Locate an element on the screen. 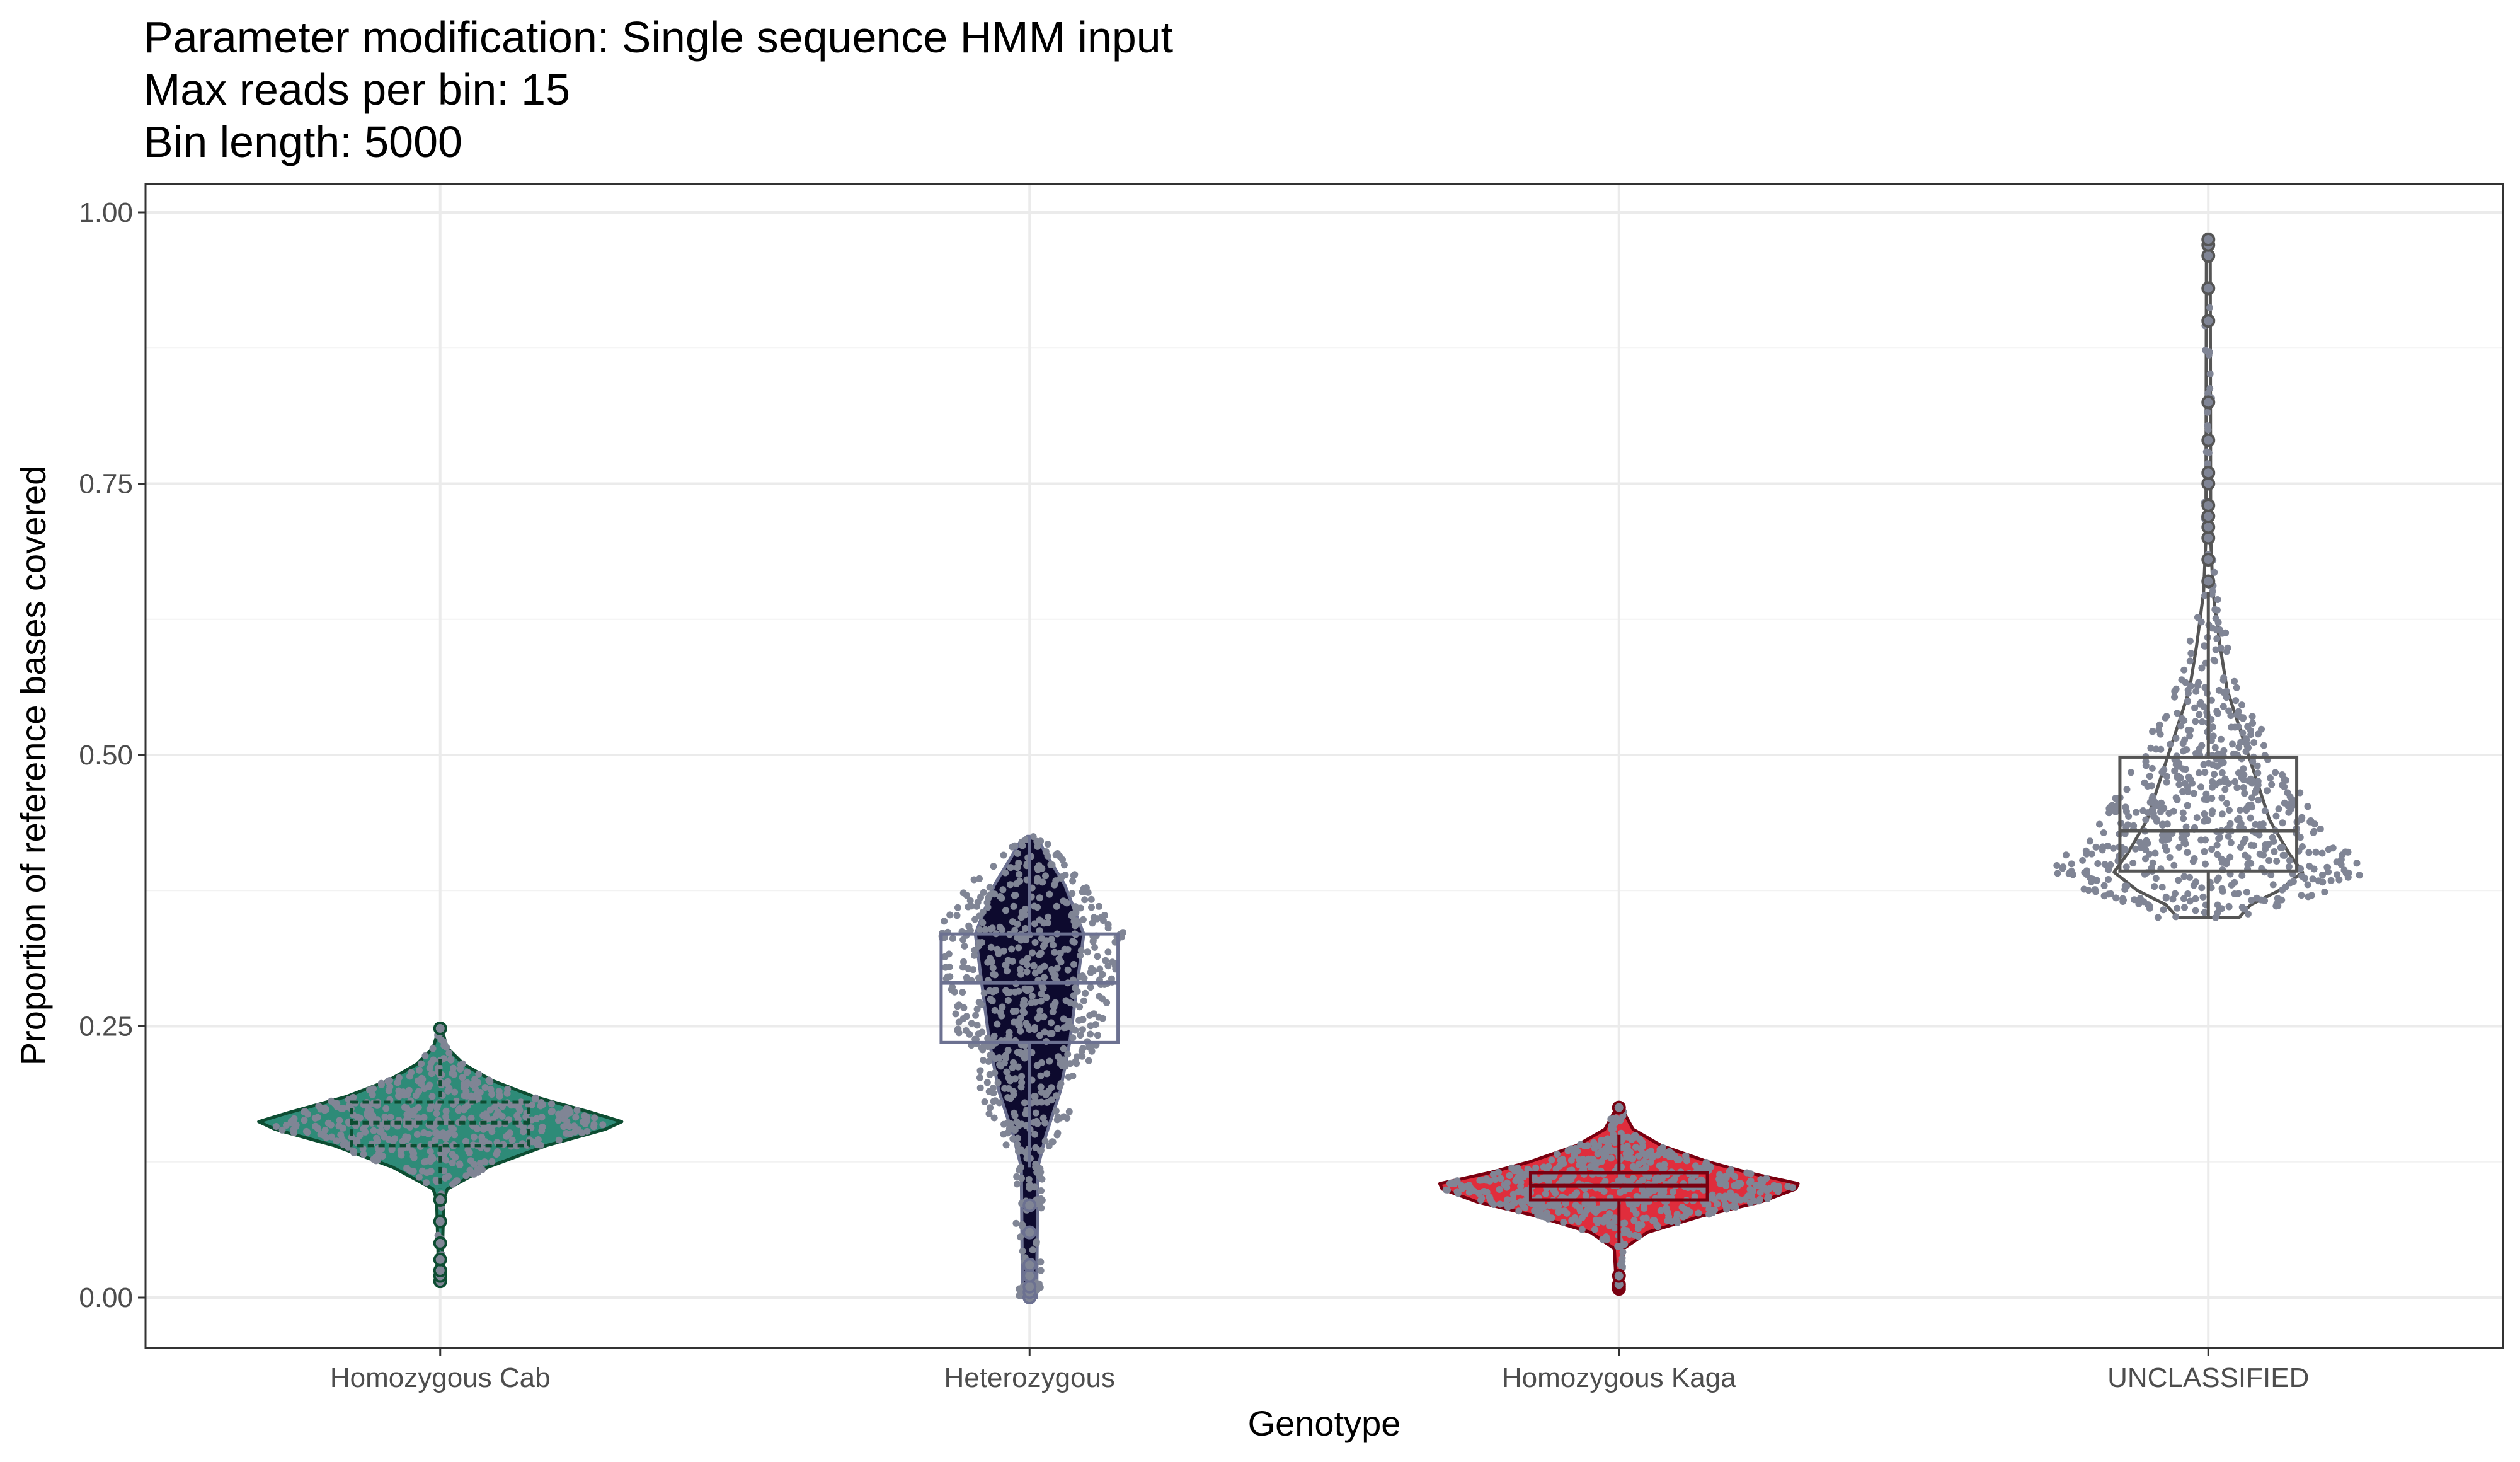 The height and width of the screenshot is (1462, 2520). x-tick-label: UNCLASSIFIED is located at coordinates (2208, 1377).